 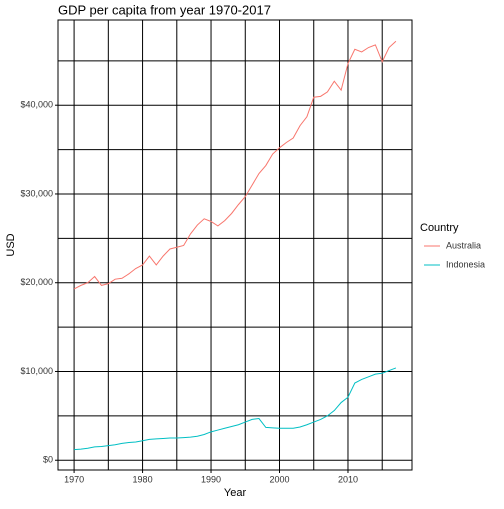 What do you see at coordinates (465, 264) in the screenshot?
I see `legend-label: Indonesia` at bounding box center [465, 264].